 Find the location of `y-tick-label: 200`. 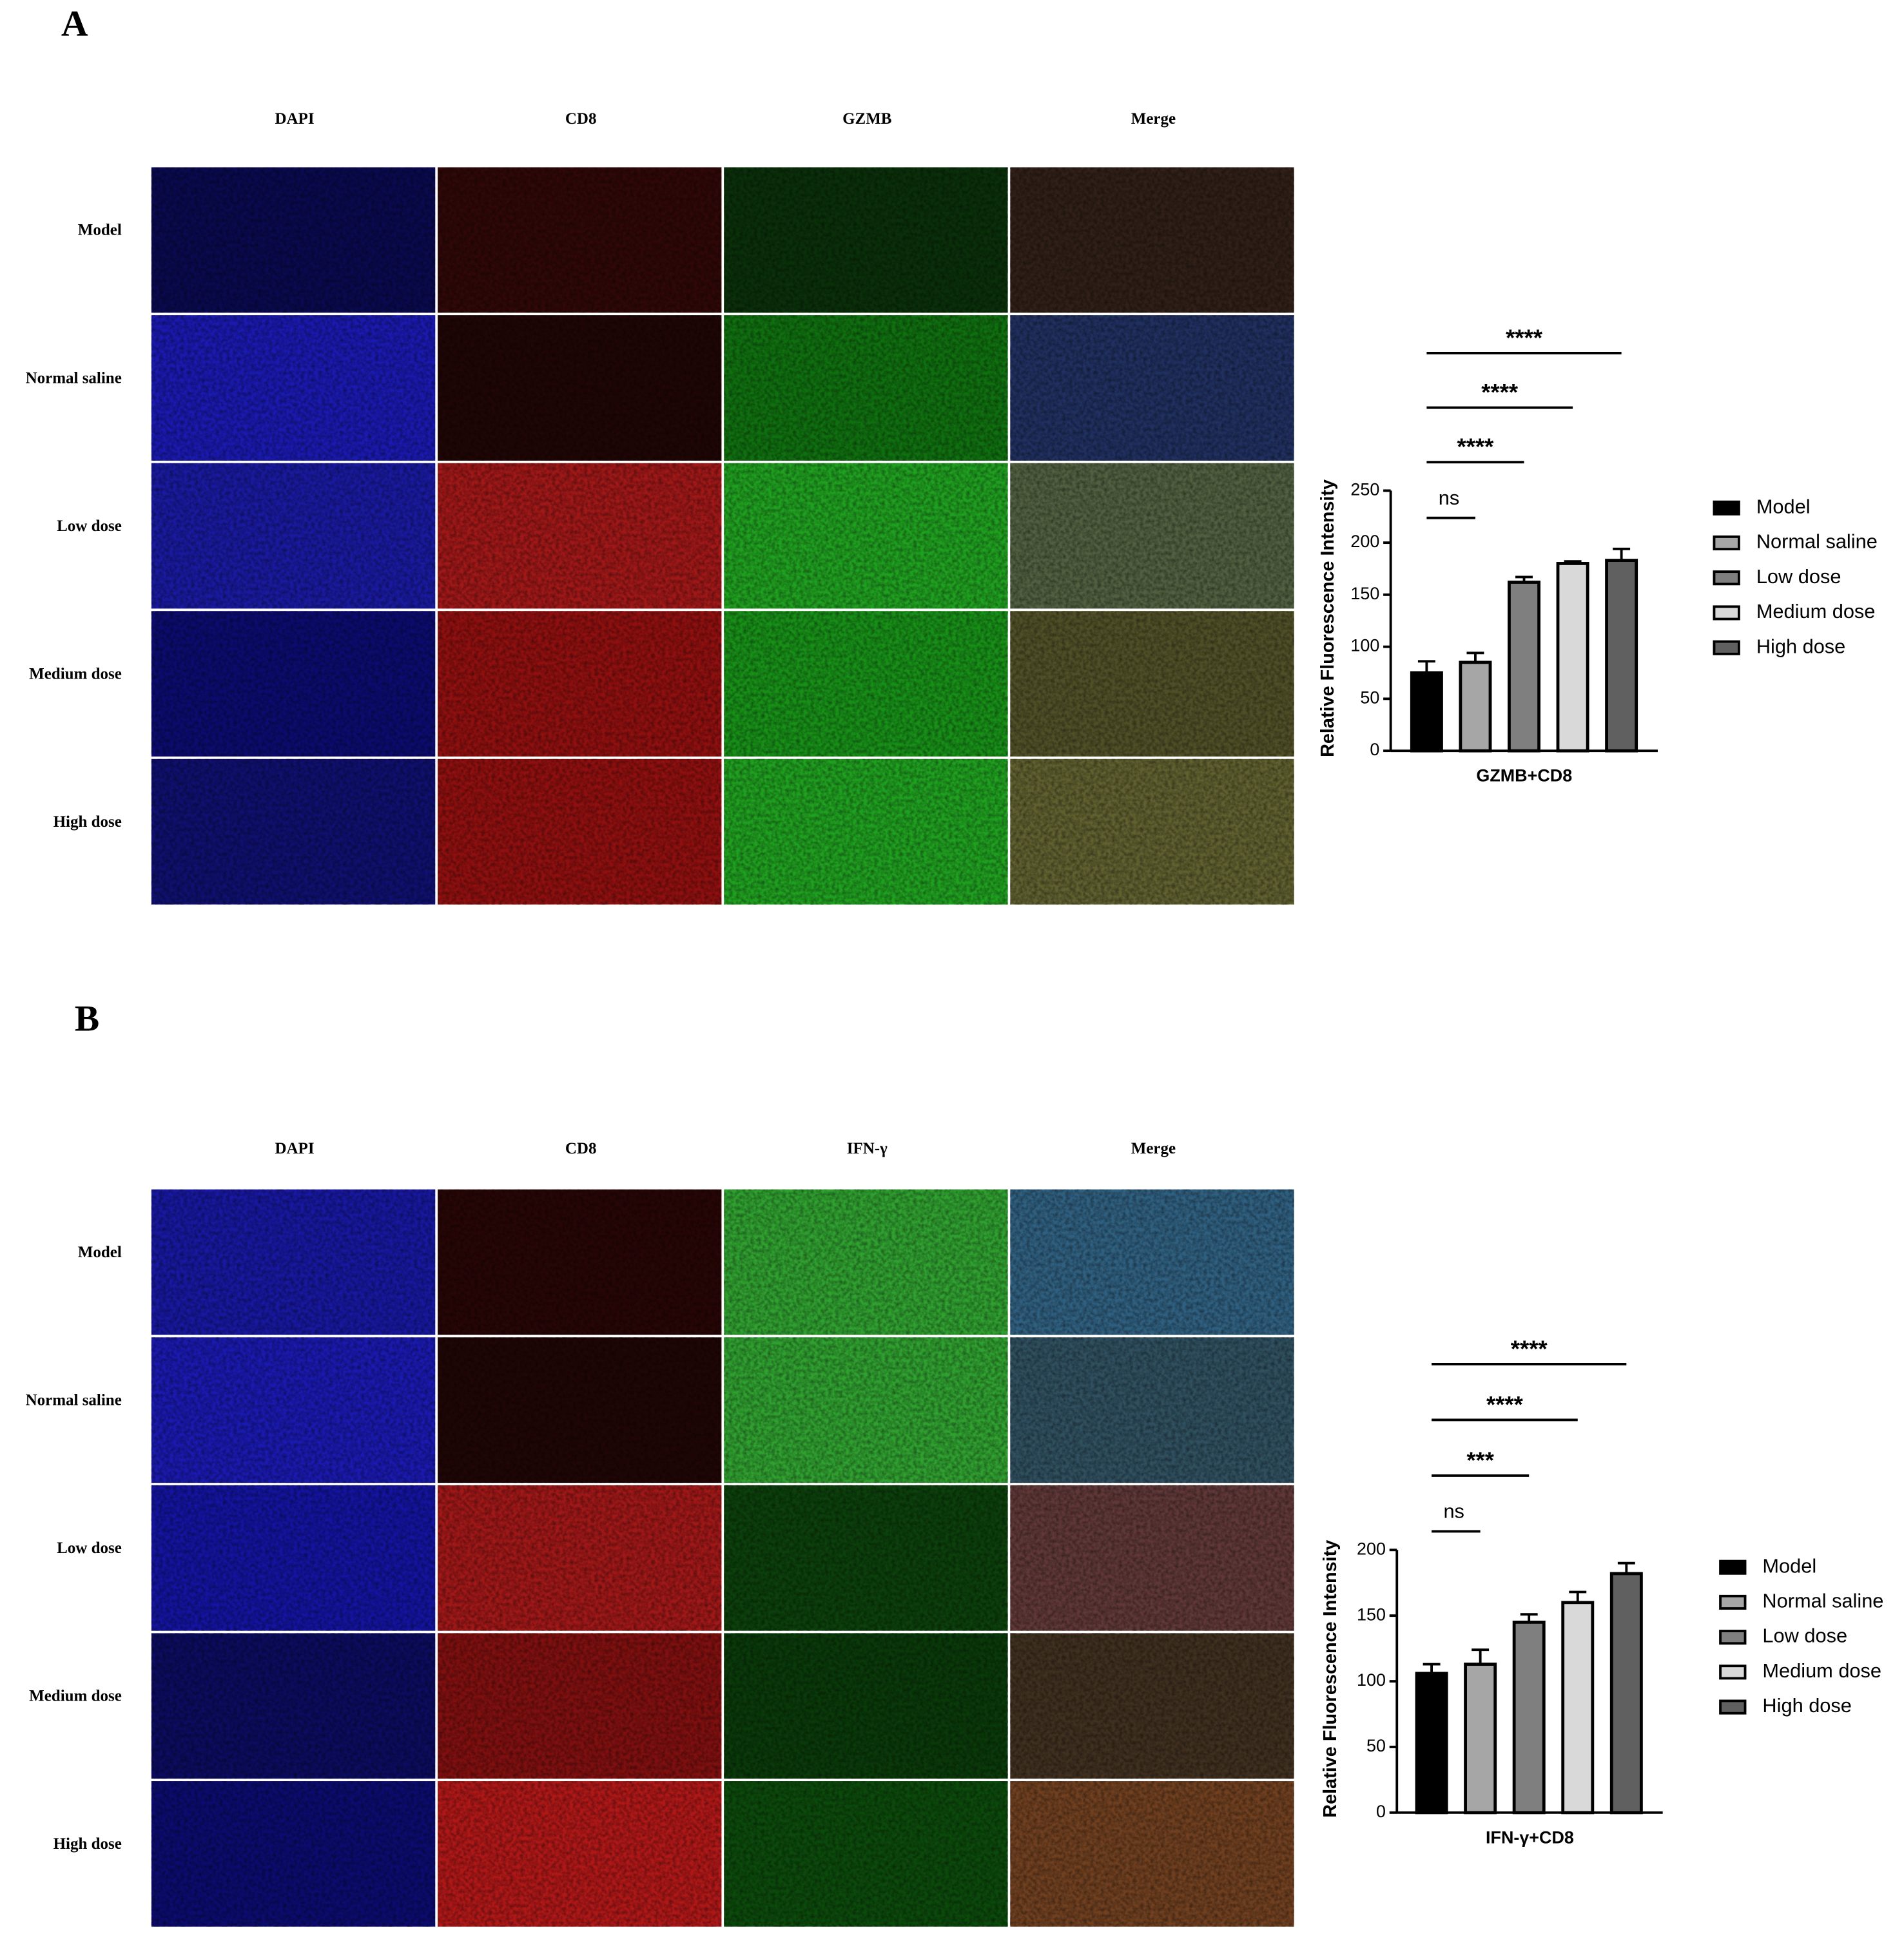

y-tick-label: 200 is located at coordinates (1371, 1548).